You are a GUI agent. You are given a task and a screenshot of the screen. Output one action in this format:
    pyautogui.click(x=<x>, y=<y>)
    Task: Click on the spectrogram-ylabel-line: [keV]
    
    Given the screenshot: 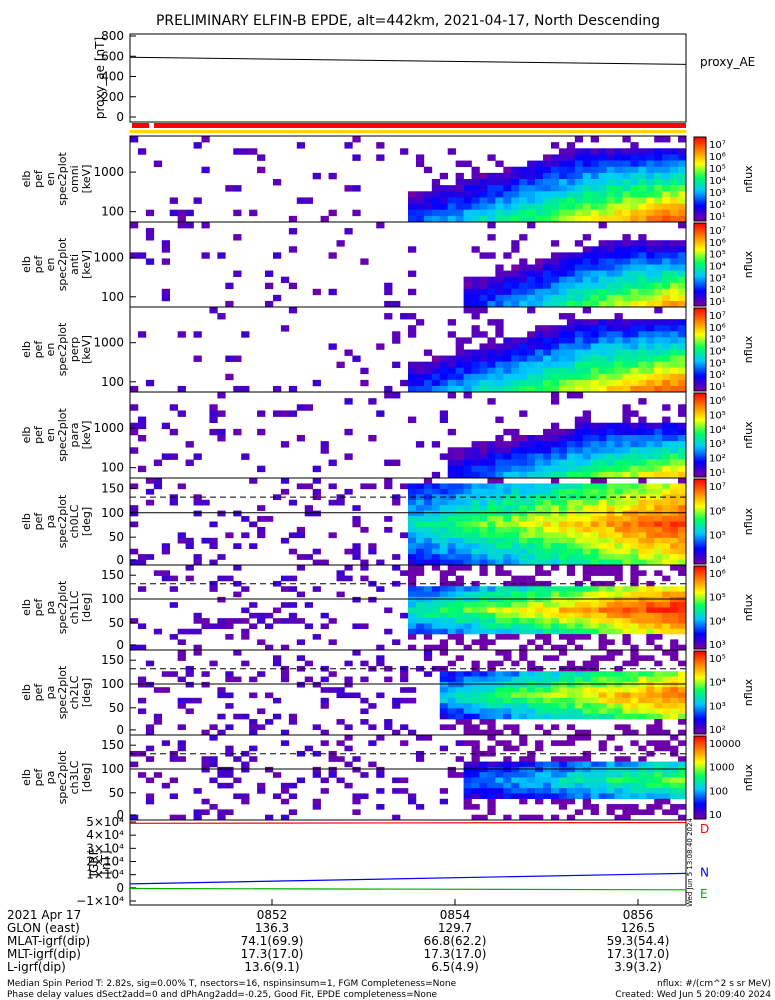 What is the action you would take?
    pyautogui.click(x=86, y=179)
    